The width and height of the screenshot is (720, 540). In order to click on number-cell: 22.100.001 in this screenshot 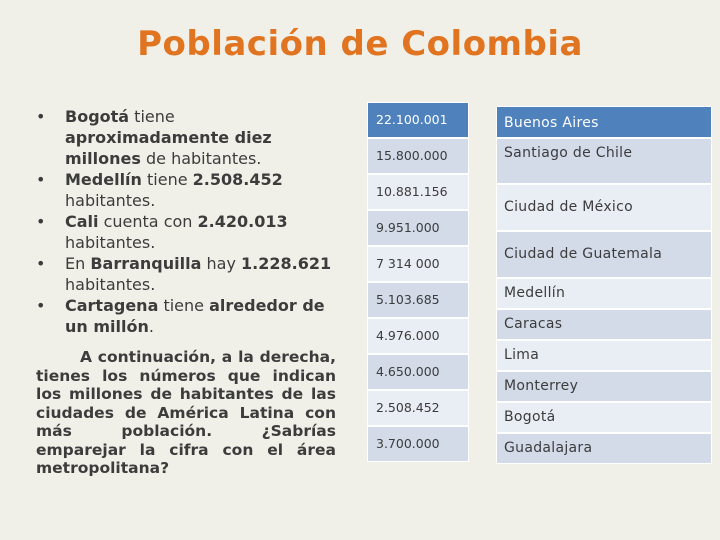, I will do `click(418, 120)`.